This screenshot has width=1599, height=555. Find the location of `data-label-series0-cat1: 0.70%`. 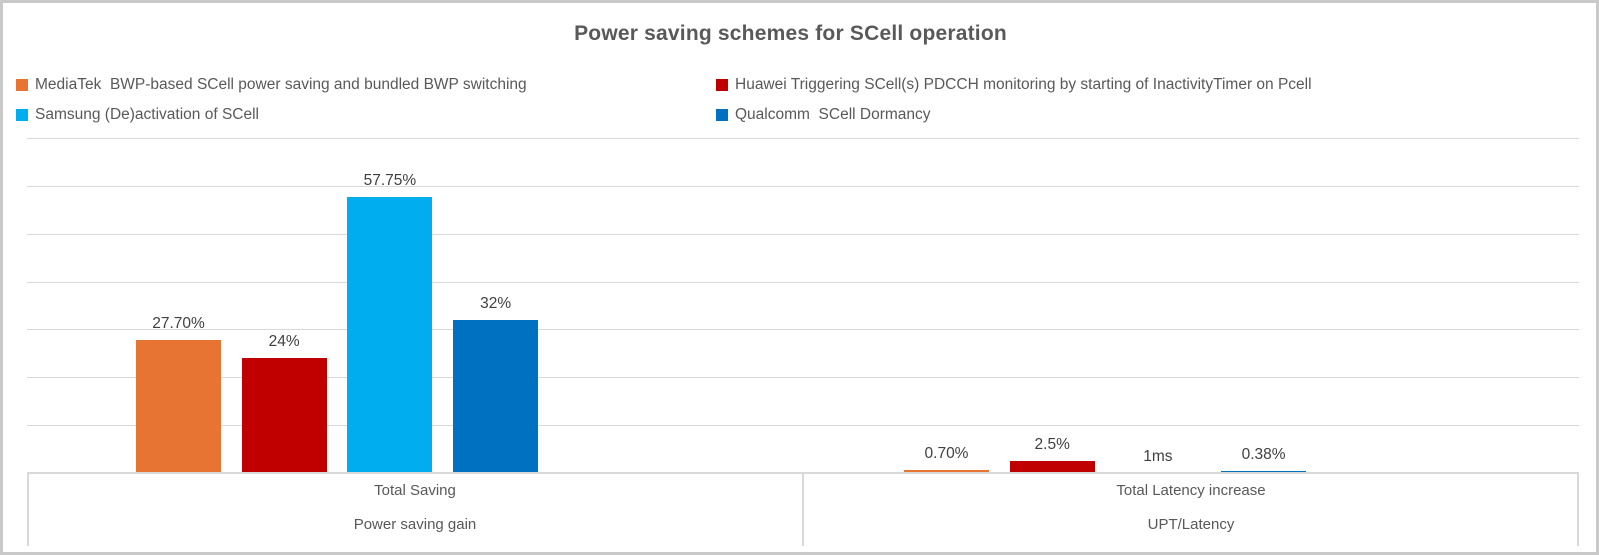

data-label-series0-cat1: 0.70% is located at coordinates (946, 453).